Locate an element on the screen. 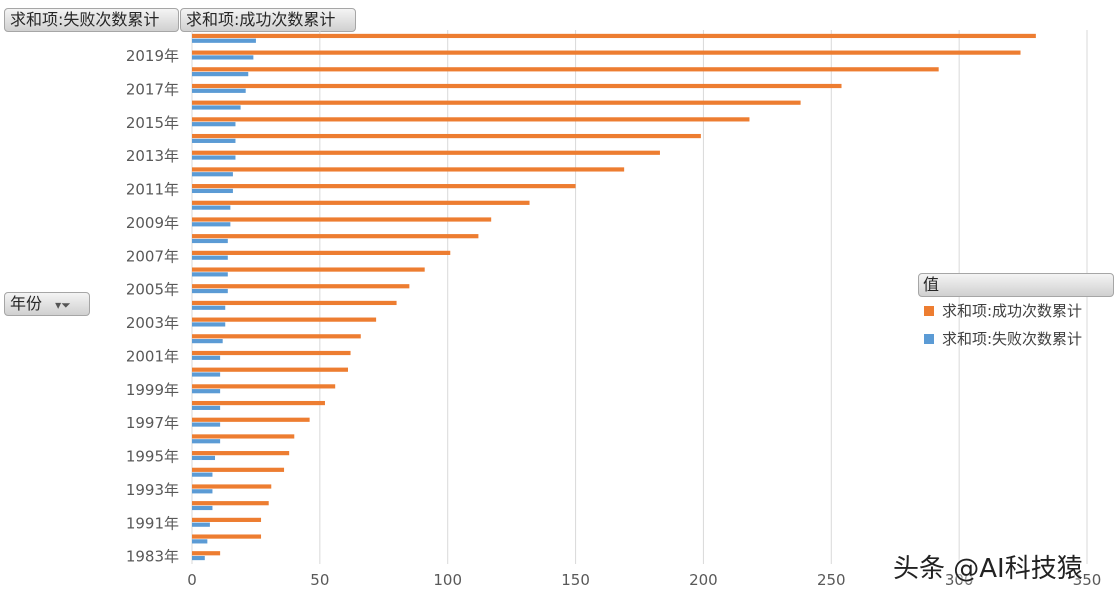 The height and width of the screenshot is (598, 1119). legend-swatch-fail is located at coordinates (929, 339).